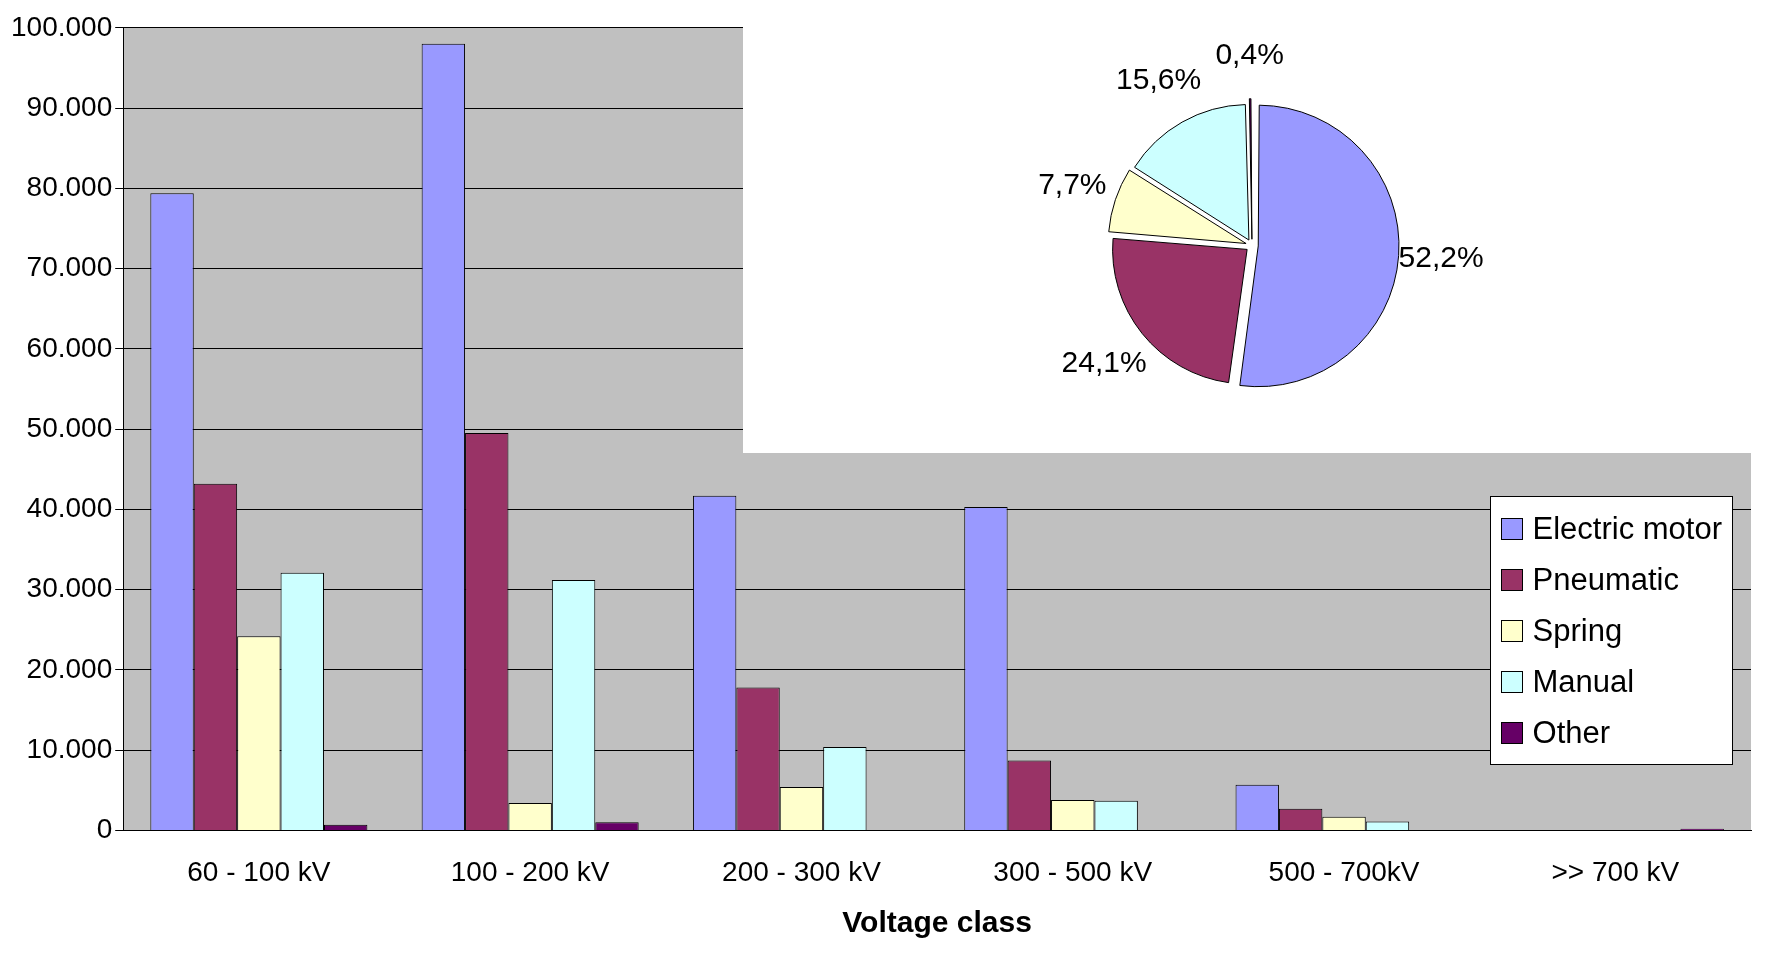 The width and height of the screenshot is (1769, 954). Describe the element at coordinates (69, 106) in the screenshot. I see `y-tick-label: 90.000` at that location.